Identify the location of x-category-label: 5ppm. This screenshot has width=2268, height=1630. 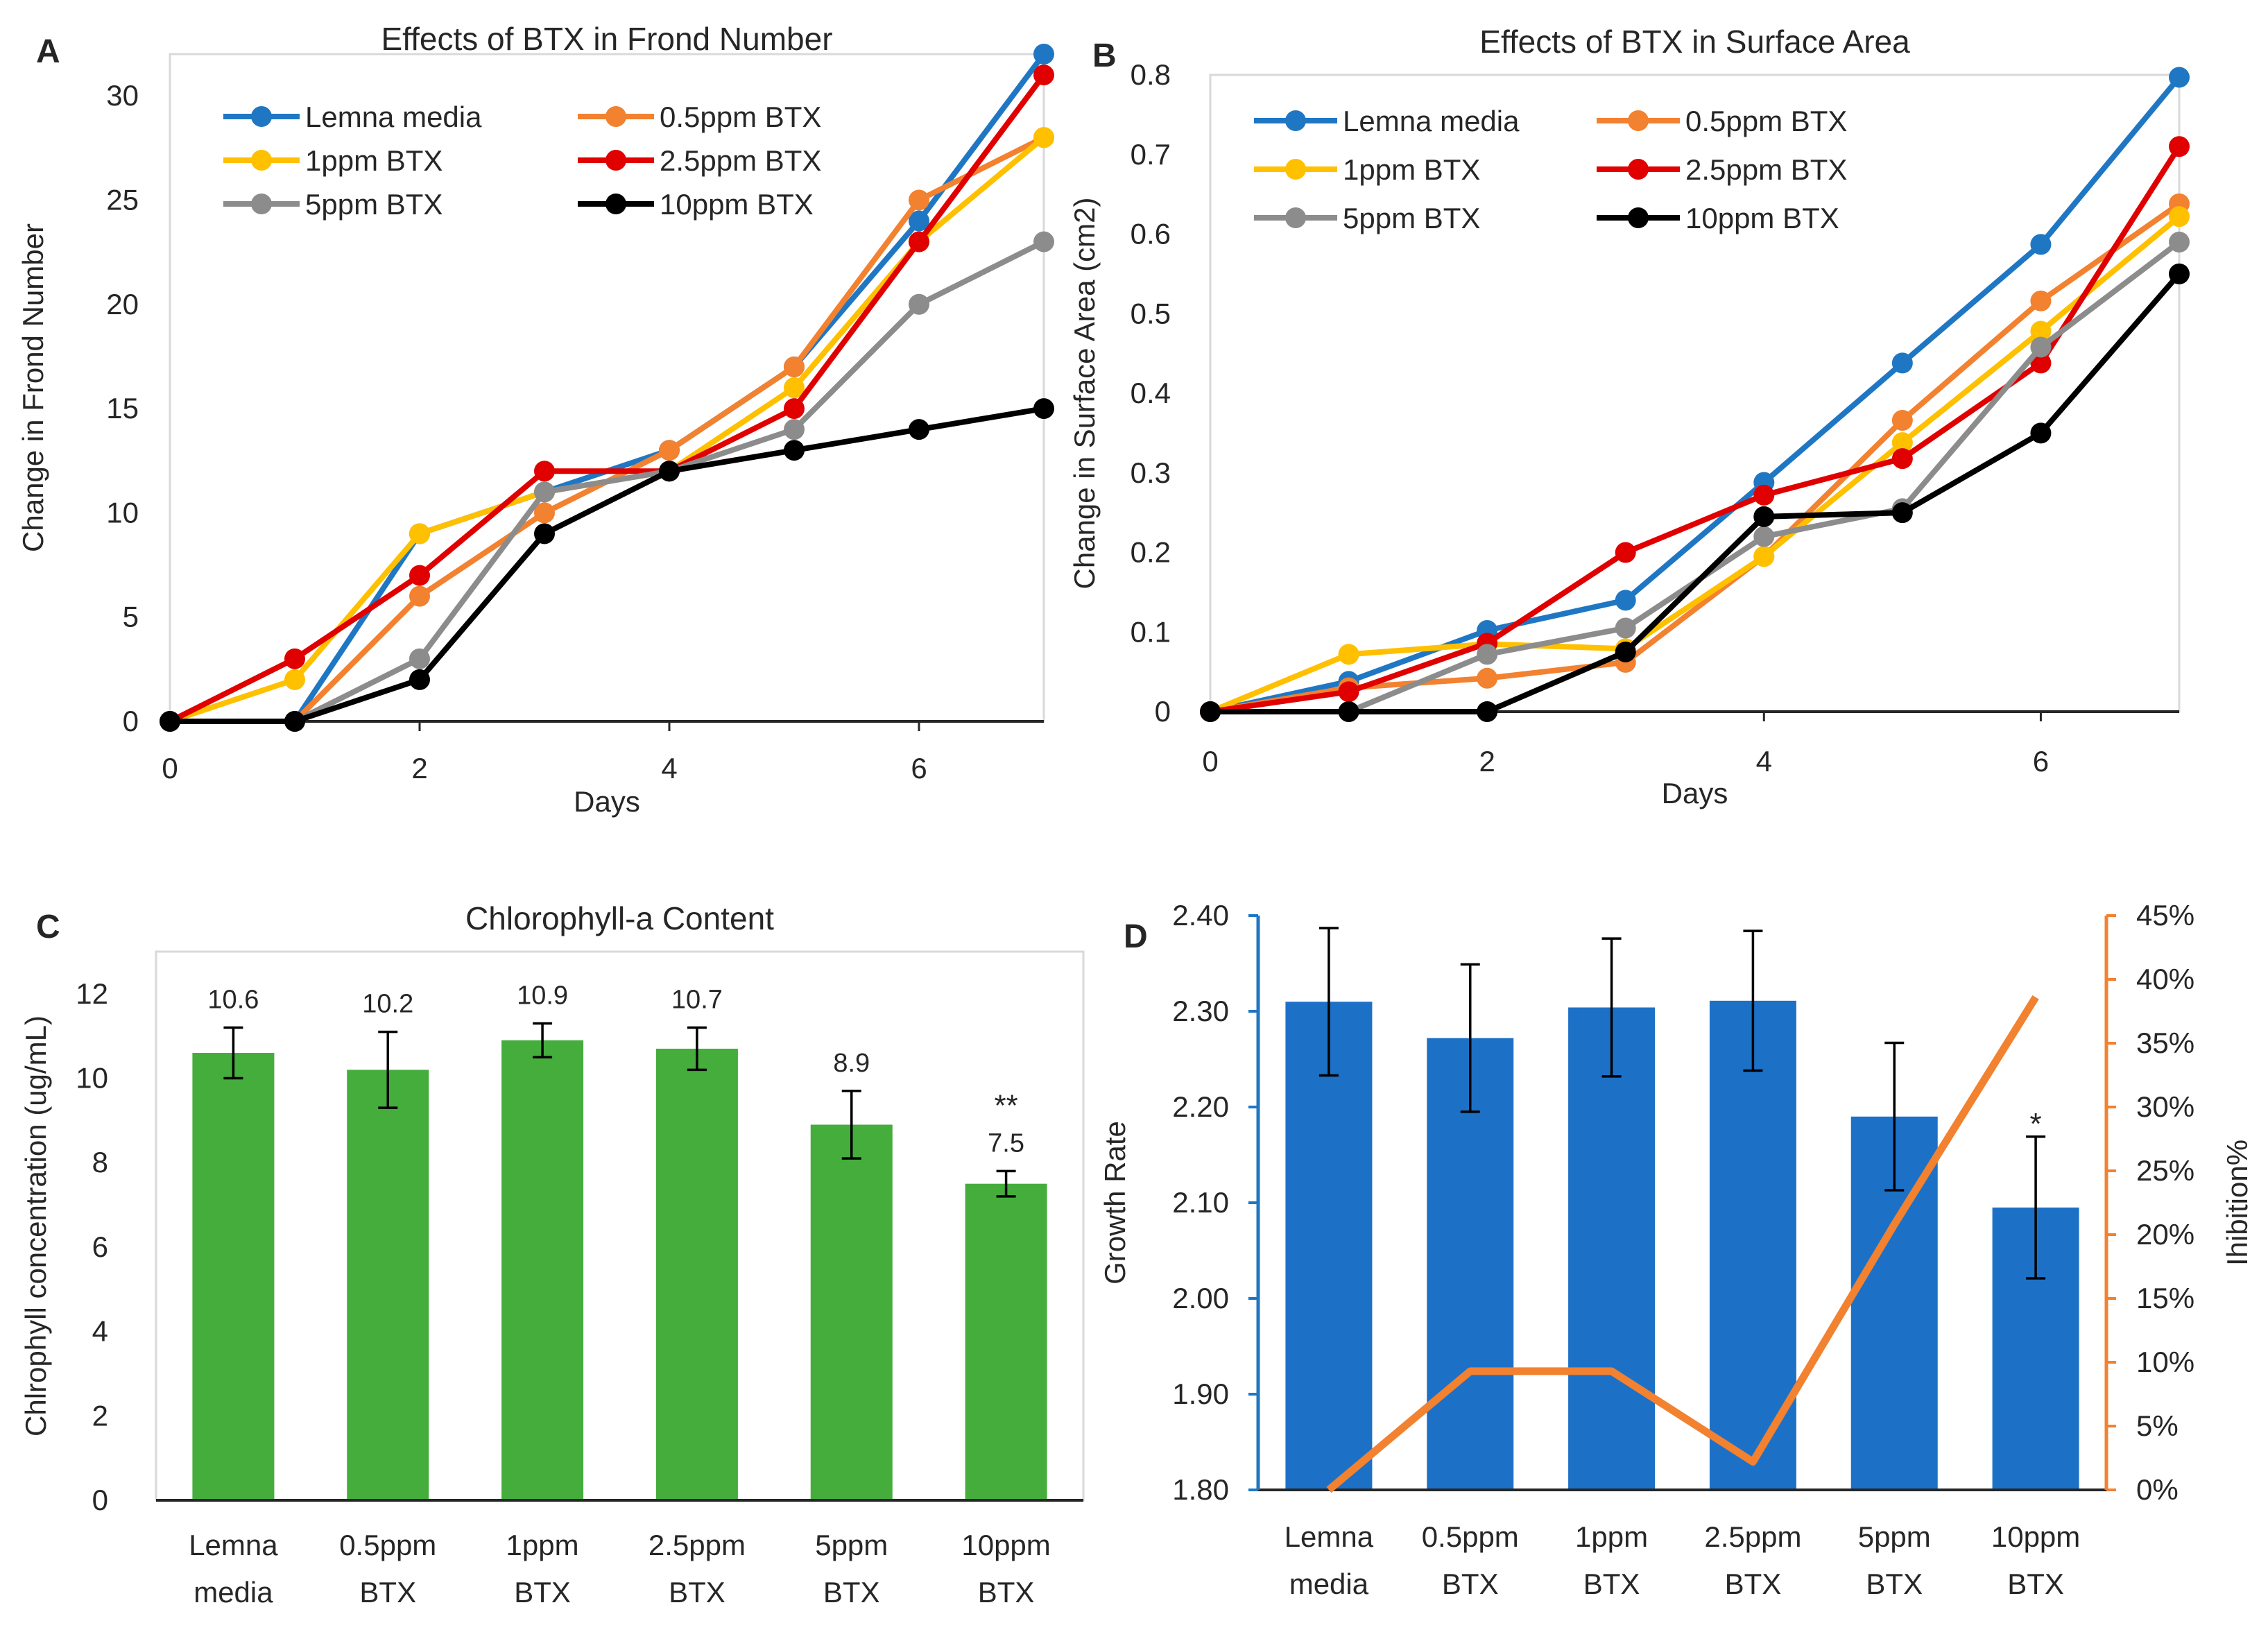
(1895, 1536).